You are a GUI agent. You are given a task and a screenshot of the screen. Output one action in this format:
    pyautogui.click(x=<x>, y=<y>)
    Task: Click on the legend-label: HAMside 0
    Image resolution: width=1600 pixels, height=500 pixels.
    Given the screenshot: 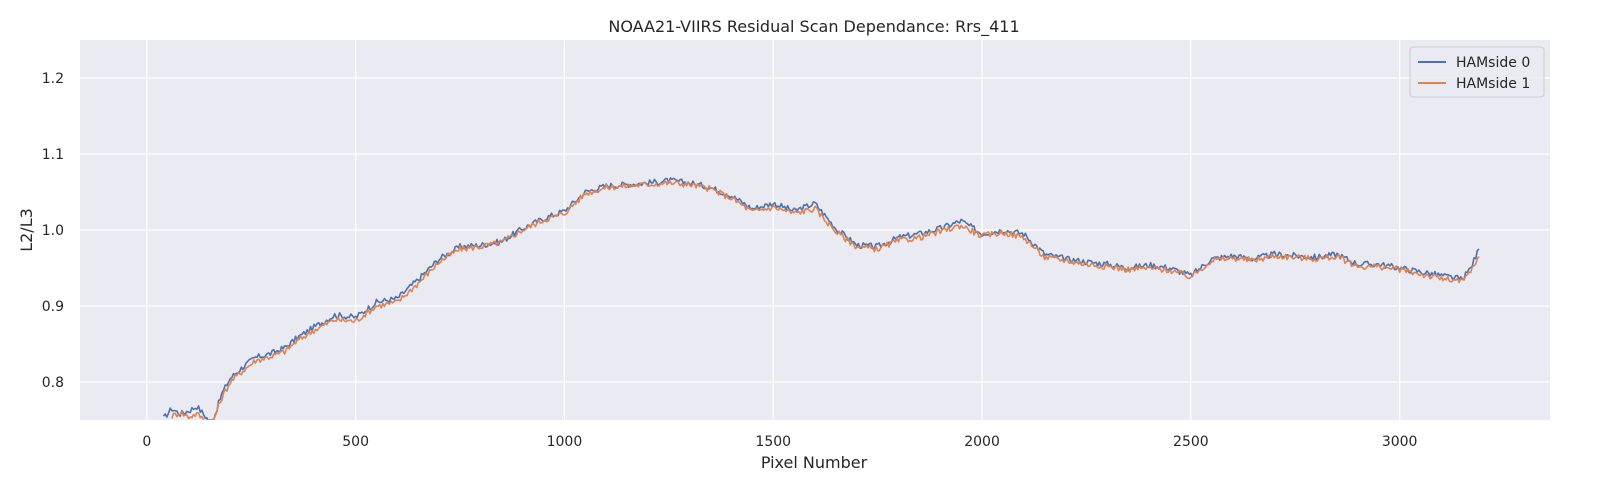 What is the action you would take?
    pyautogui.click(x=1493, y=63)
    